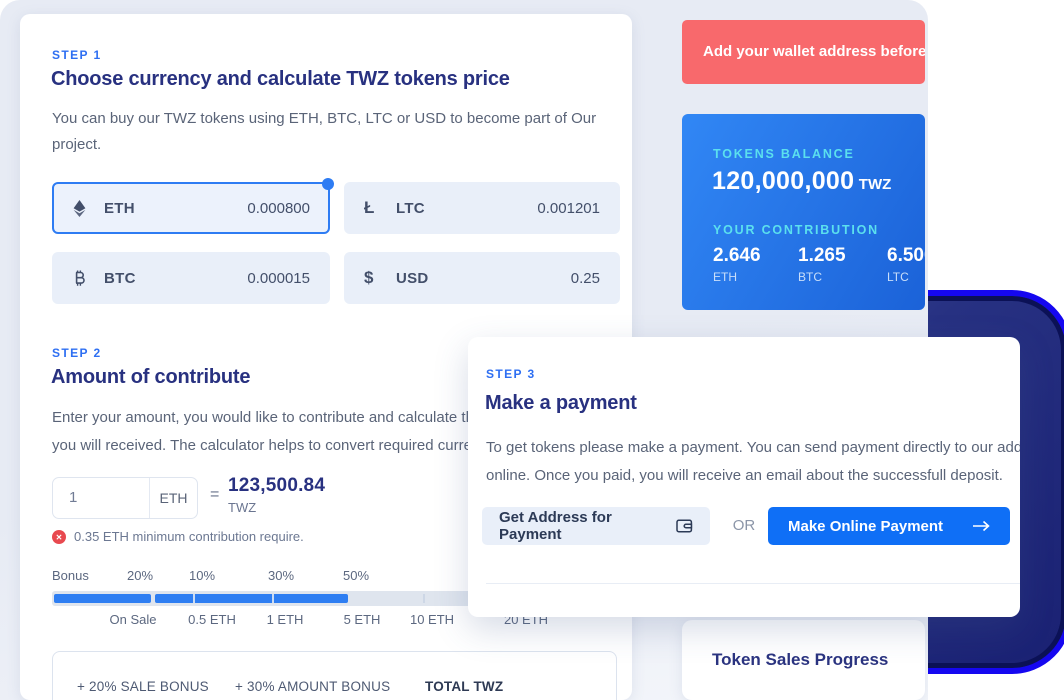  I want to click on or-separator: OR, so click(744, 525).